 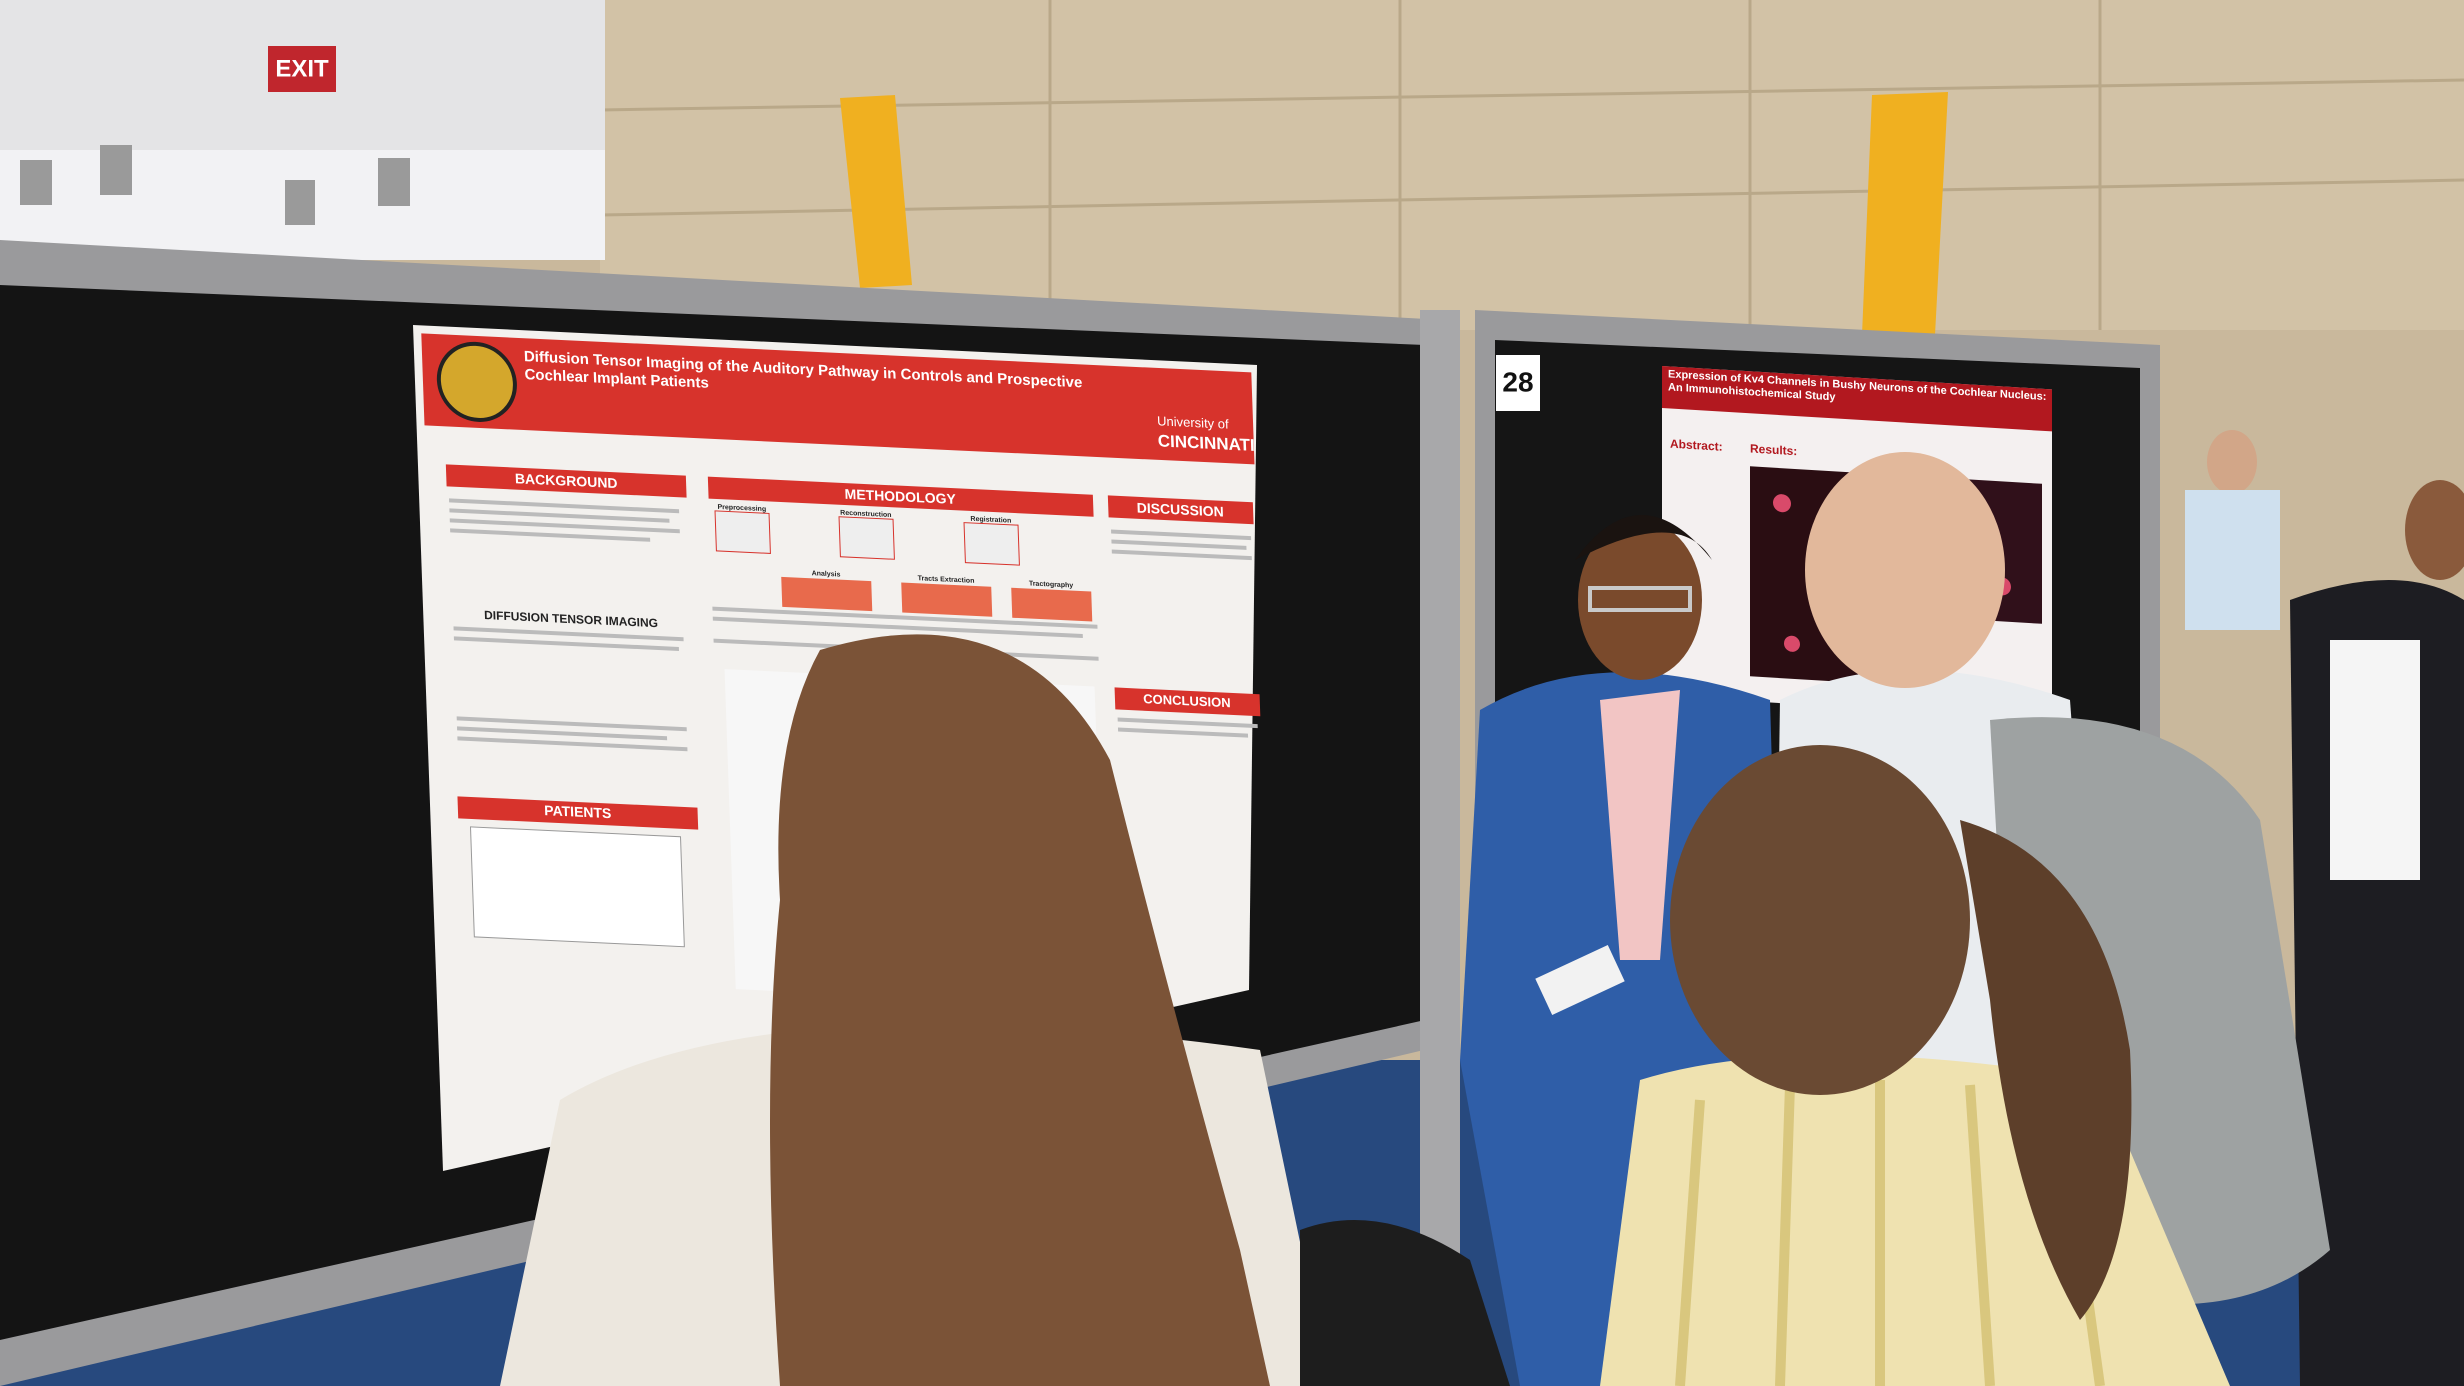 I want to click on section-heading: METHODOLOGY, so click(x=900, y=496).